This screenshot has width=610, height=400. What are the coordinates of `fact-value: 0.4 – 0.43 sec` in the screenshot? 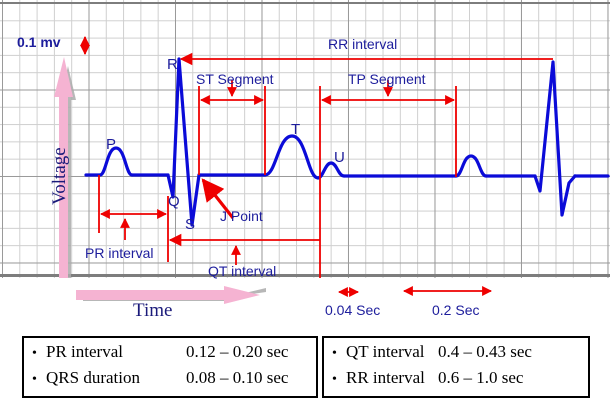 It's located at (485, 351).